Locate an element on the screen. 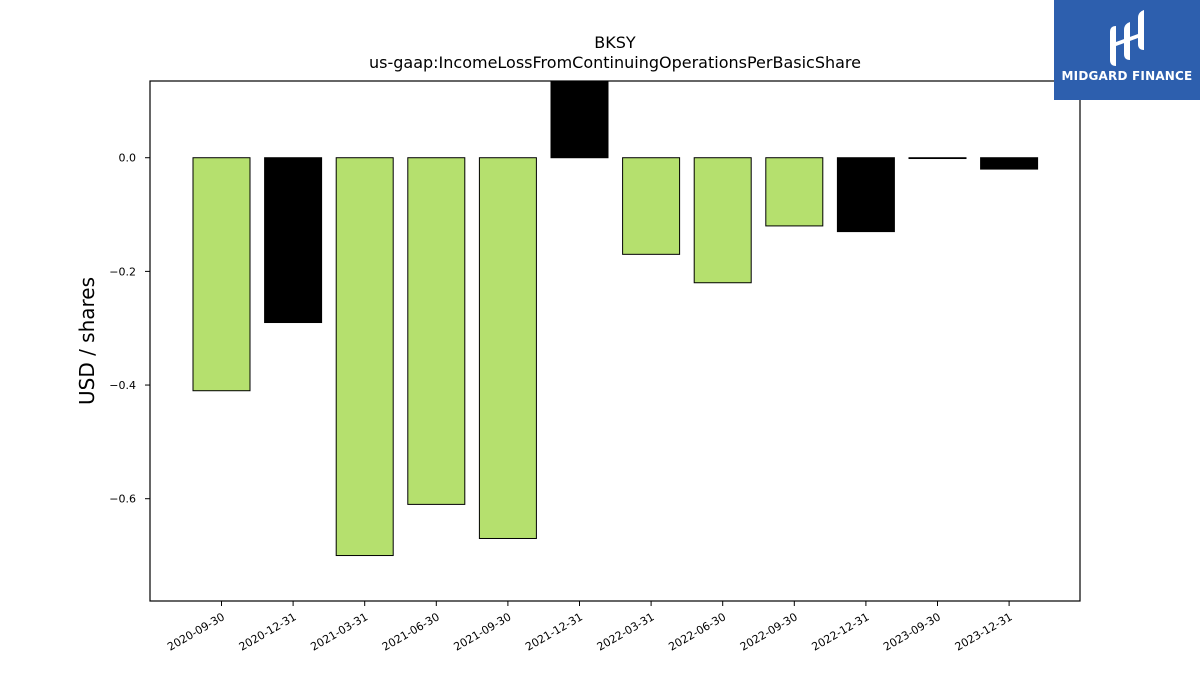  y-tick-label: 0.0 is located at coordinates (128, 158).